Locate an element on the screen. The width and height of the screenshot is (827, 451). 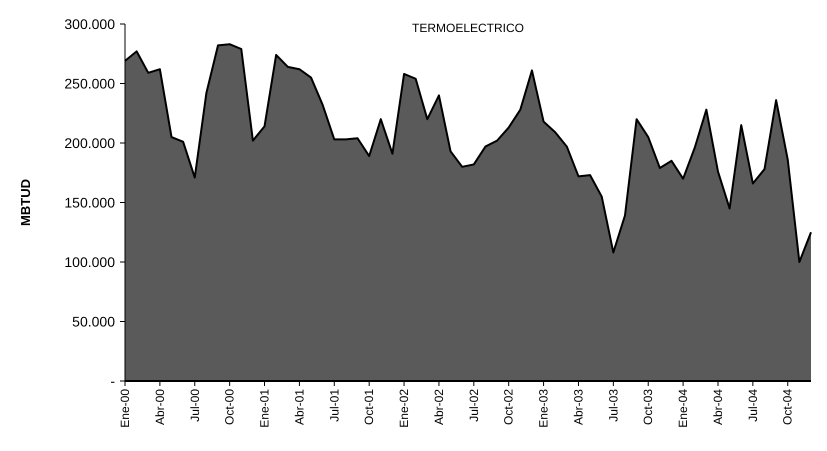
x-tick-label: Oct-04 is located at coordinates (787, 407).